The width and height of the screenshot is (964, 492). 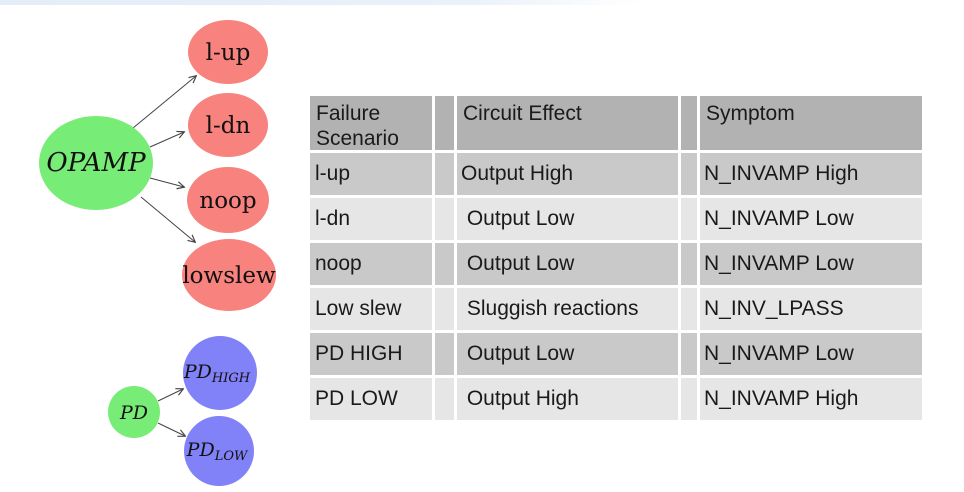 What do you see at coordinates (171, 429) in the screenshot?
I see `edge-pd-low` at bounding box center [171, 429].